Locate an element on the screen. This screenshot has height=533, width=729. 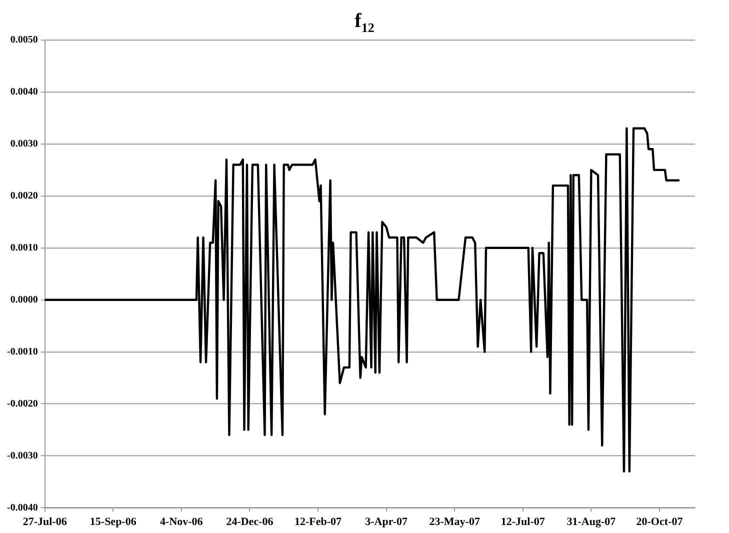
x-tick-label: 15-Sep-06 is located at coordinates (113, 522).